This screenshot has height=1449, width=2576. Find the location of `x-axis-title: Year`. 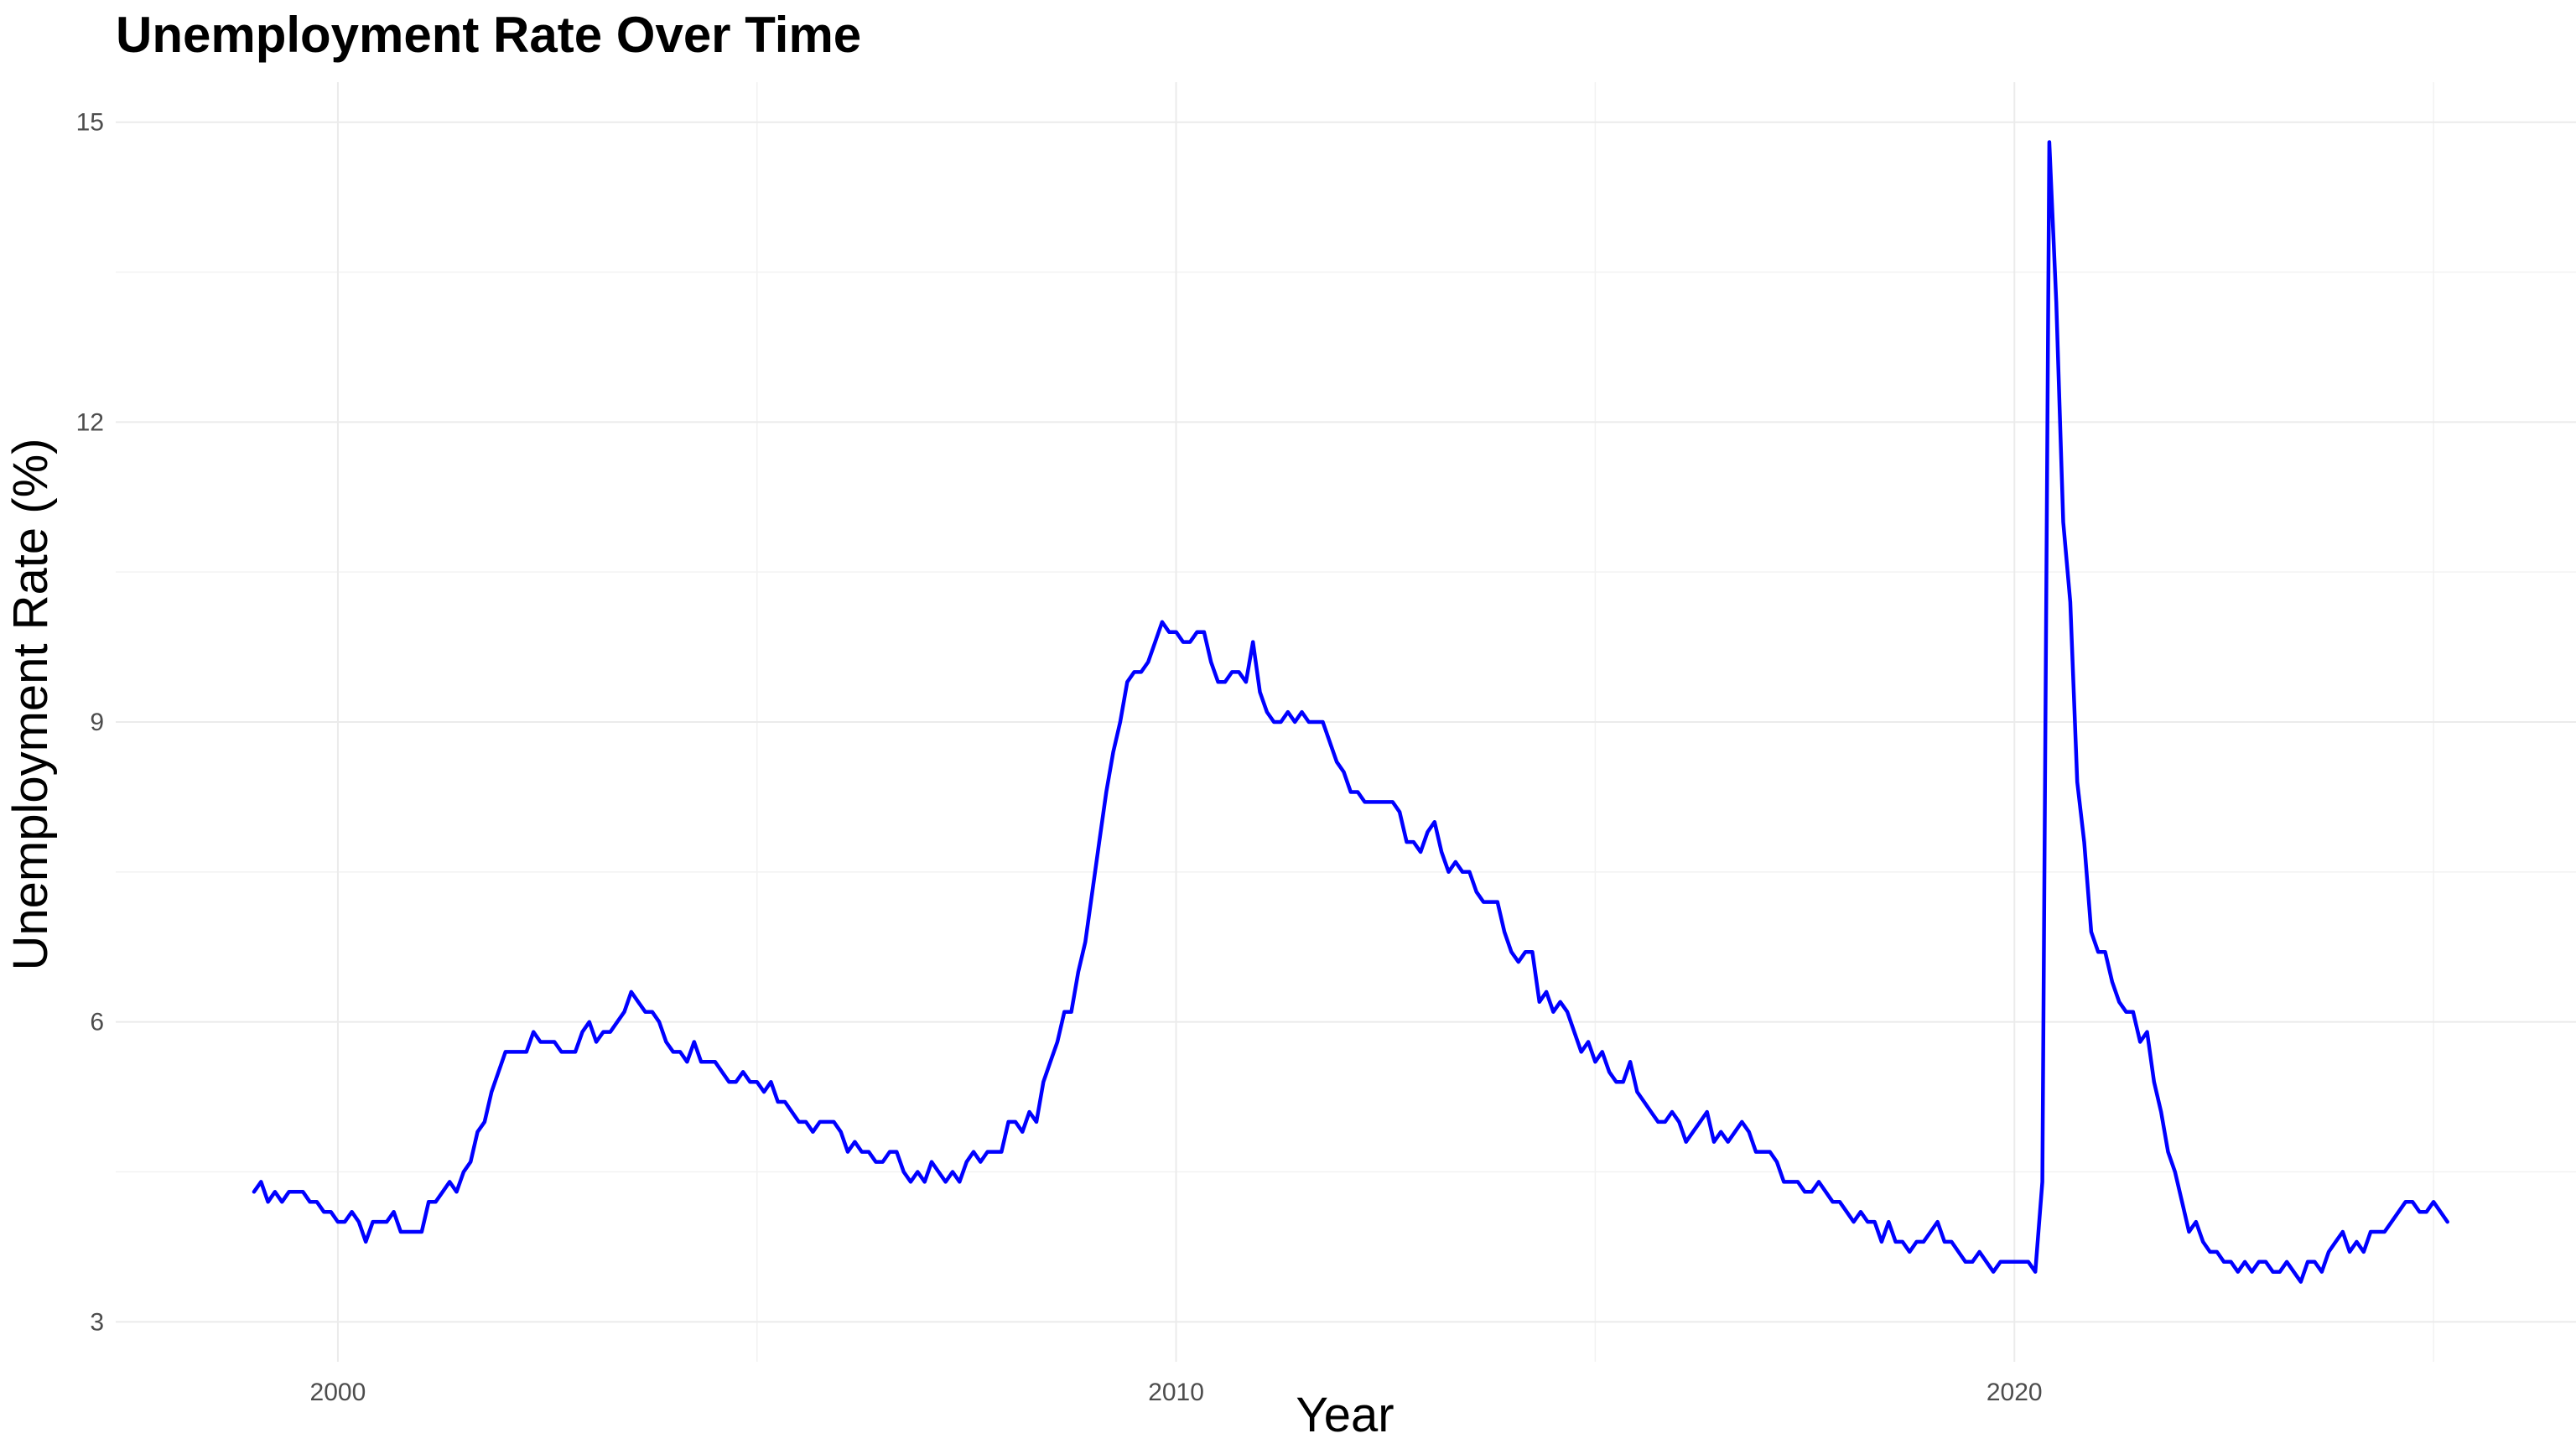

x-axis-title: Year is located at coordinates (1345, 1415).